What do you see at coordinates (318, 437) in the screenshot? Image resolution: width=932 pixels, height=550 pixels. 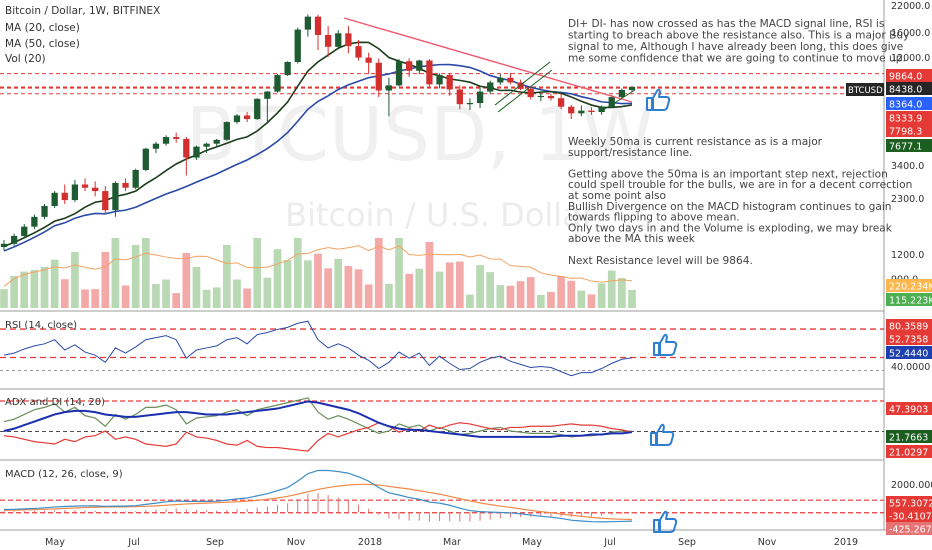 I see `di-minus-line` at bounding box center [318, 437].